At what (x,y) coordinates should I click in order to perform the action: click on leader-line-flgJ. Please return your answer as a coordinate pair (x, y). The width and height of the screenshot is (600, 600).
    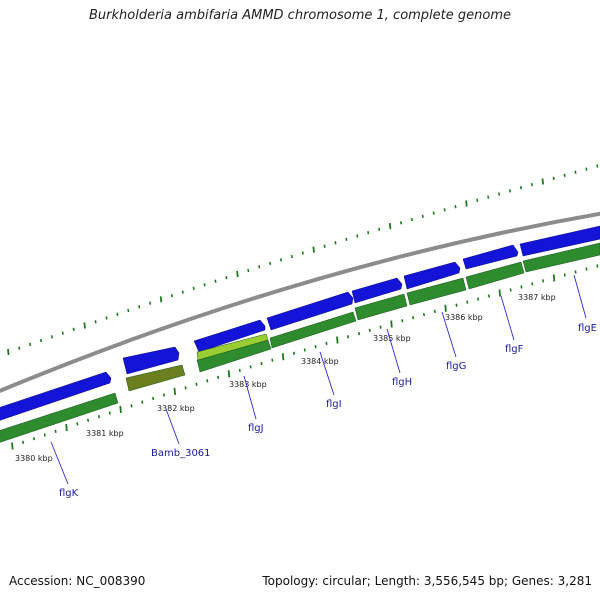
    Looking at the image, I should click on (250, 397).